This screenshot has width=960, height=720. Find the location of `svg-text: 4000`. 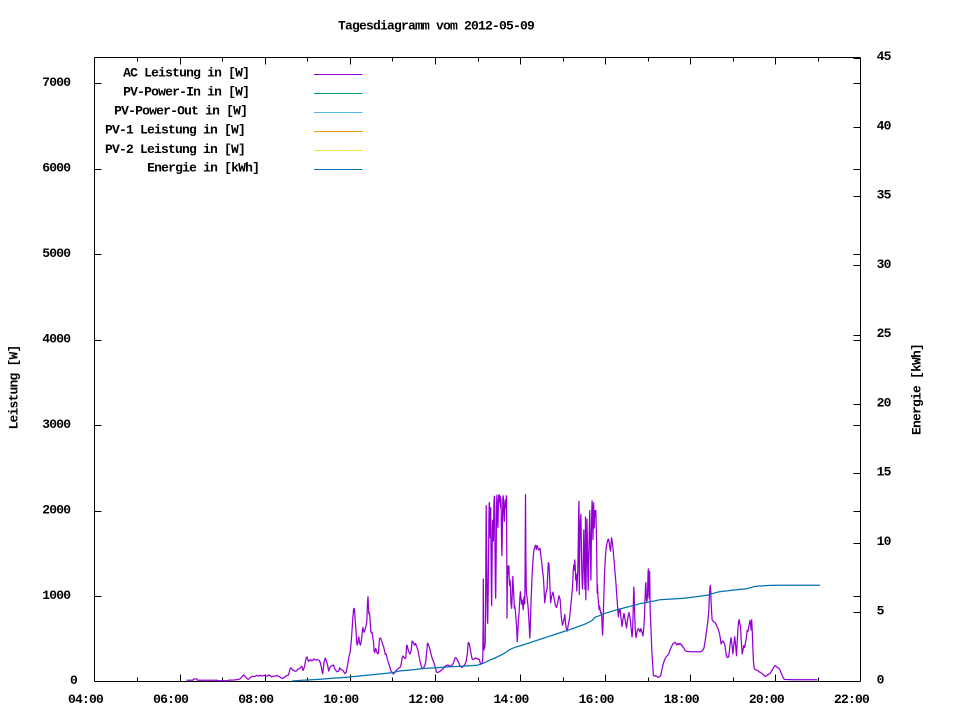

svg-text: 4000 is located at coordinates (56, 339).